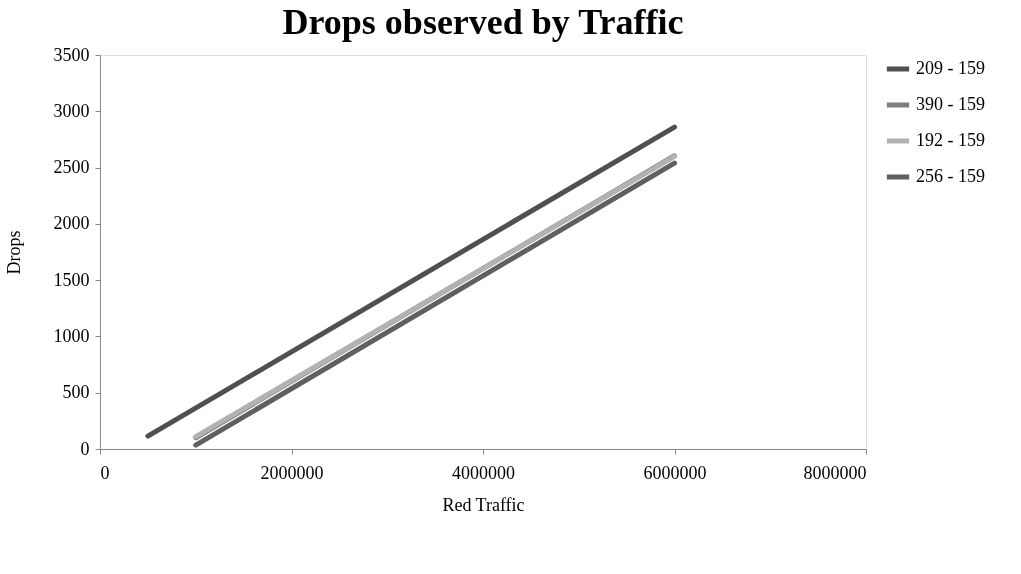  Describe the element at coordinates (483, 472) in the screenshot. I see `x-tick-label: 4000000` at that location.